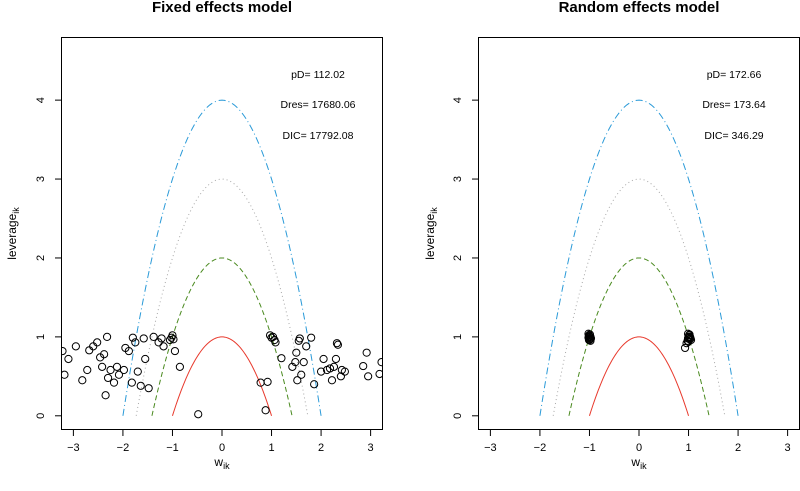  What do you see at coordinates (41, 100) in the screenshot?
I see `y-tick-label: 4` at bounding box center [41, 100].